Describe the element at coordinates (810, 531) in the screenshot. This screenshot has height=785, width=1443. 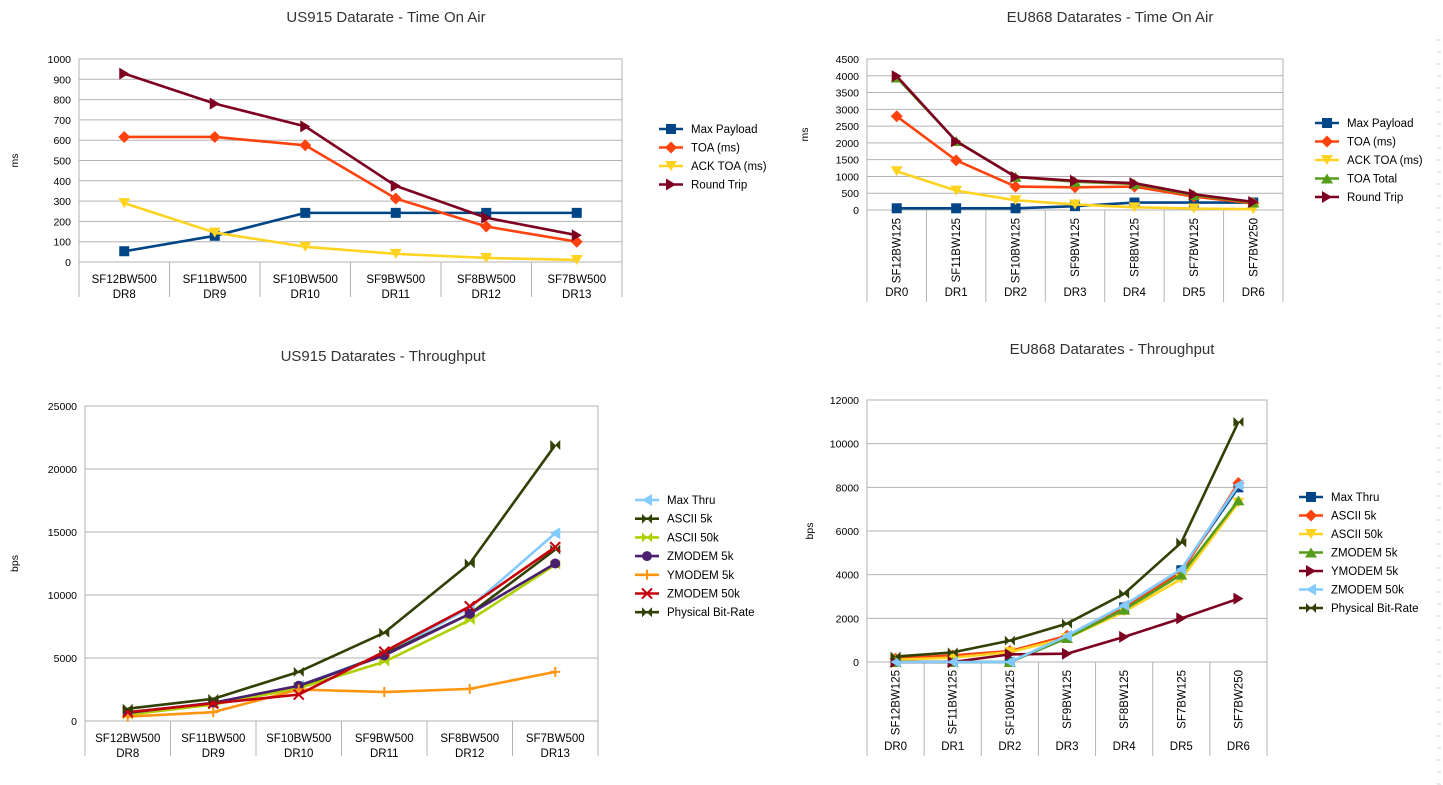
I see `y-axis-label: bps` at that location.